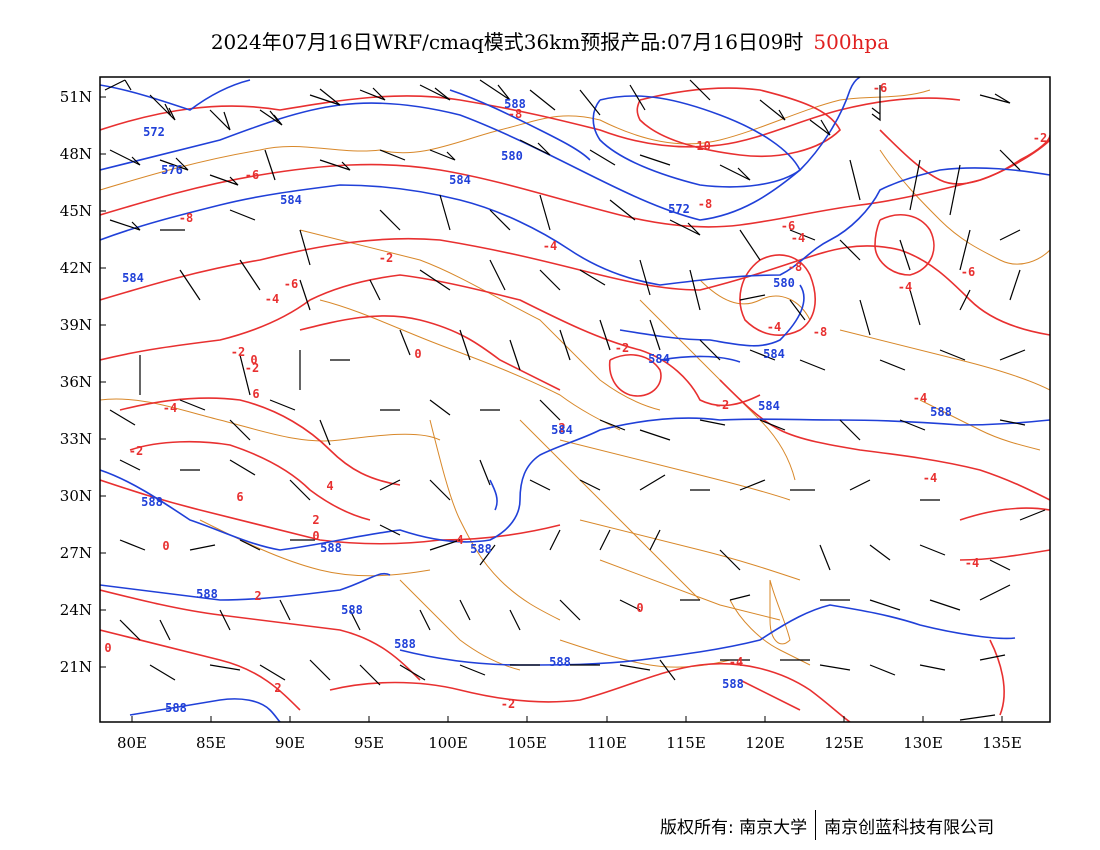 This screenshot has width=1100, height=850. I want to click on lon-tick-label: 85E, so click(211, 743).